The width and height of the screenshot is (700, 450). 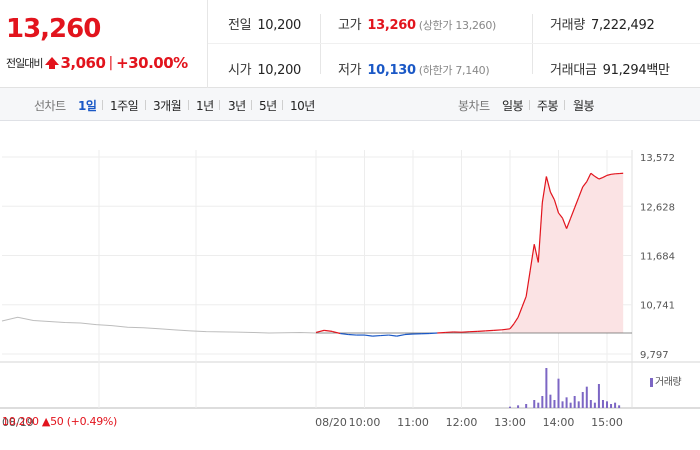 I want to click on prev-day-arrow-icon: ▲, so click(x=46, y=421).